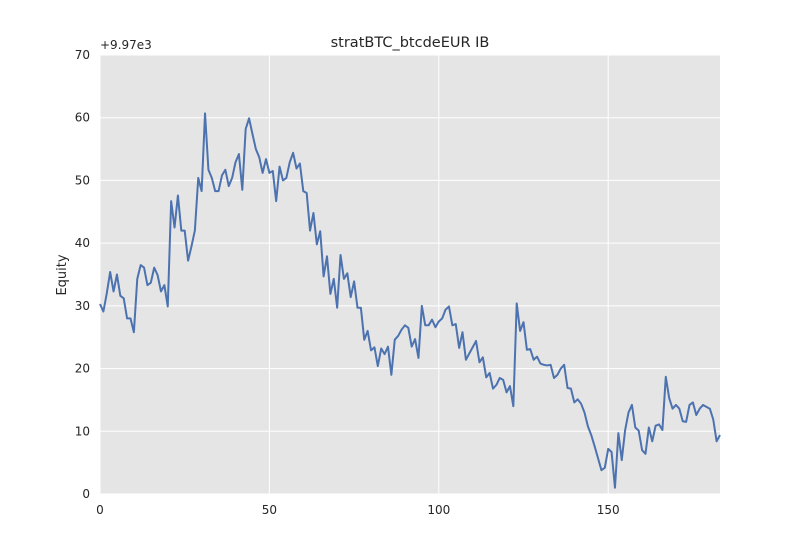 The width and height of the screenshot is (800, 550). I want to click on y-tick-label: 0, so click(86, 494).